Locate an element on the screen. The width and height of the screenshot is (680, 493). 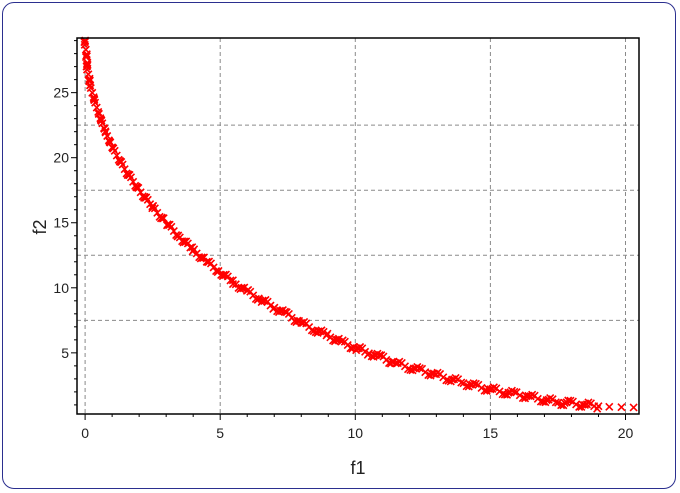
x-tick-label: 10 is located at coordinates (356, 433).